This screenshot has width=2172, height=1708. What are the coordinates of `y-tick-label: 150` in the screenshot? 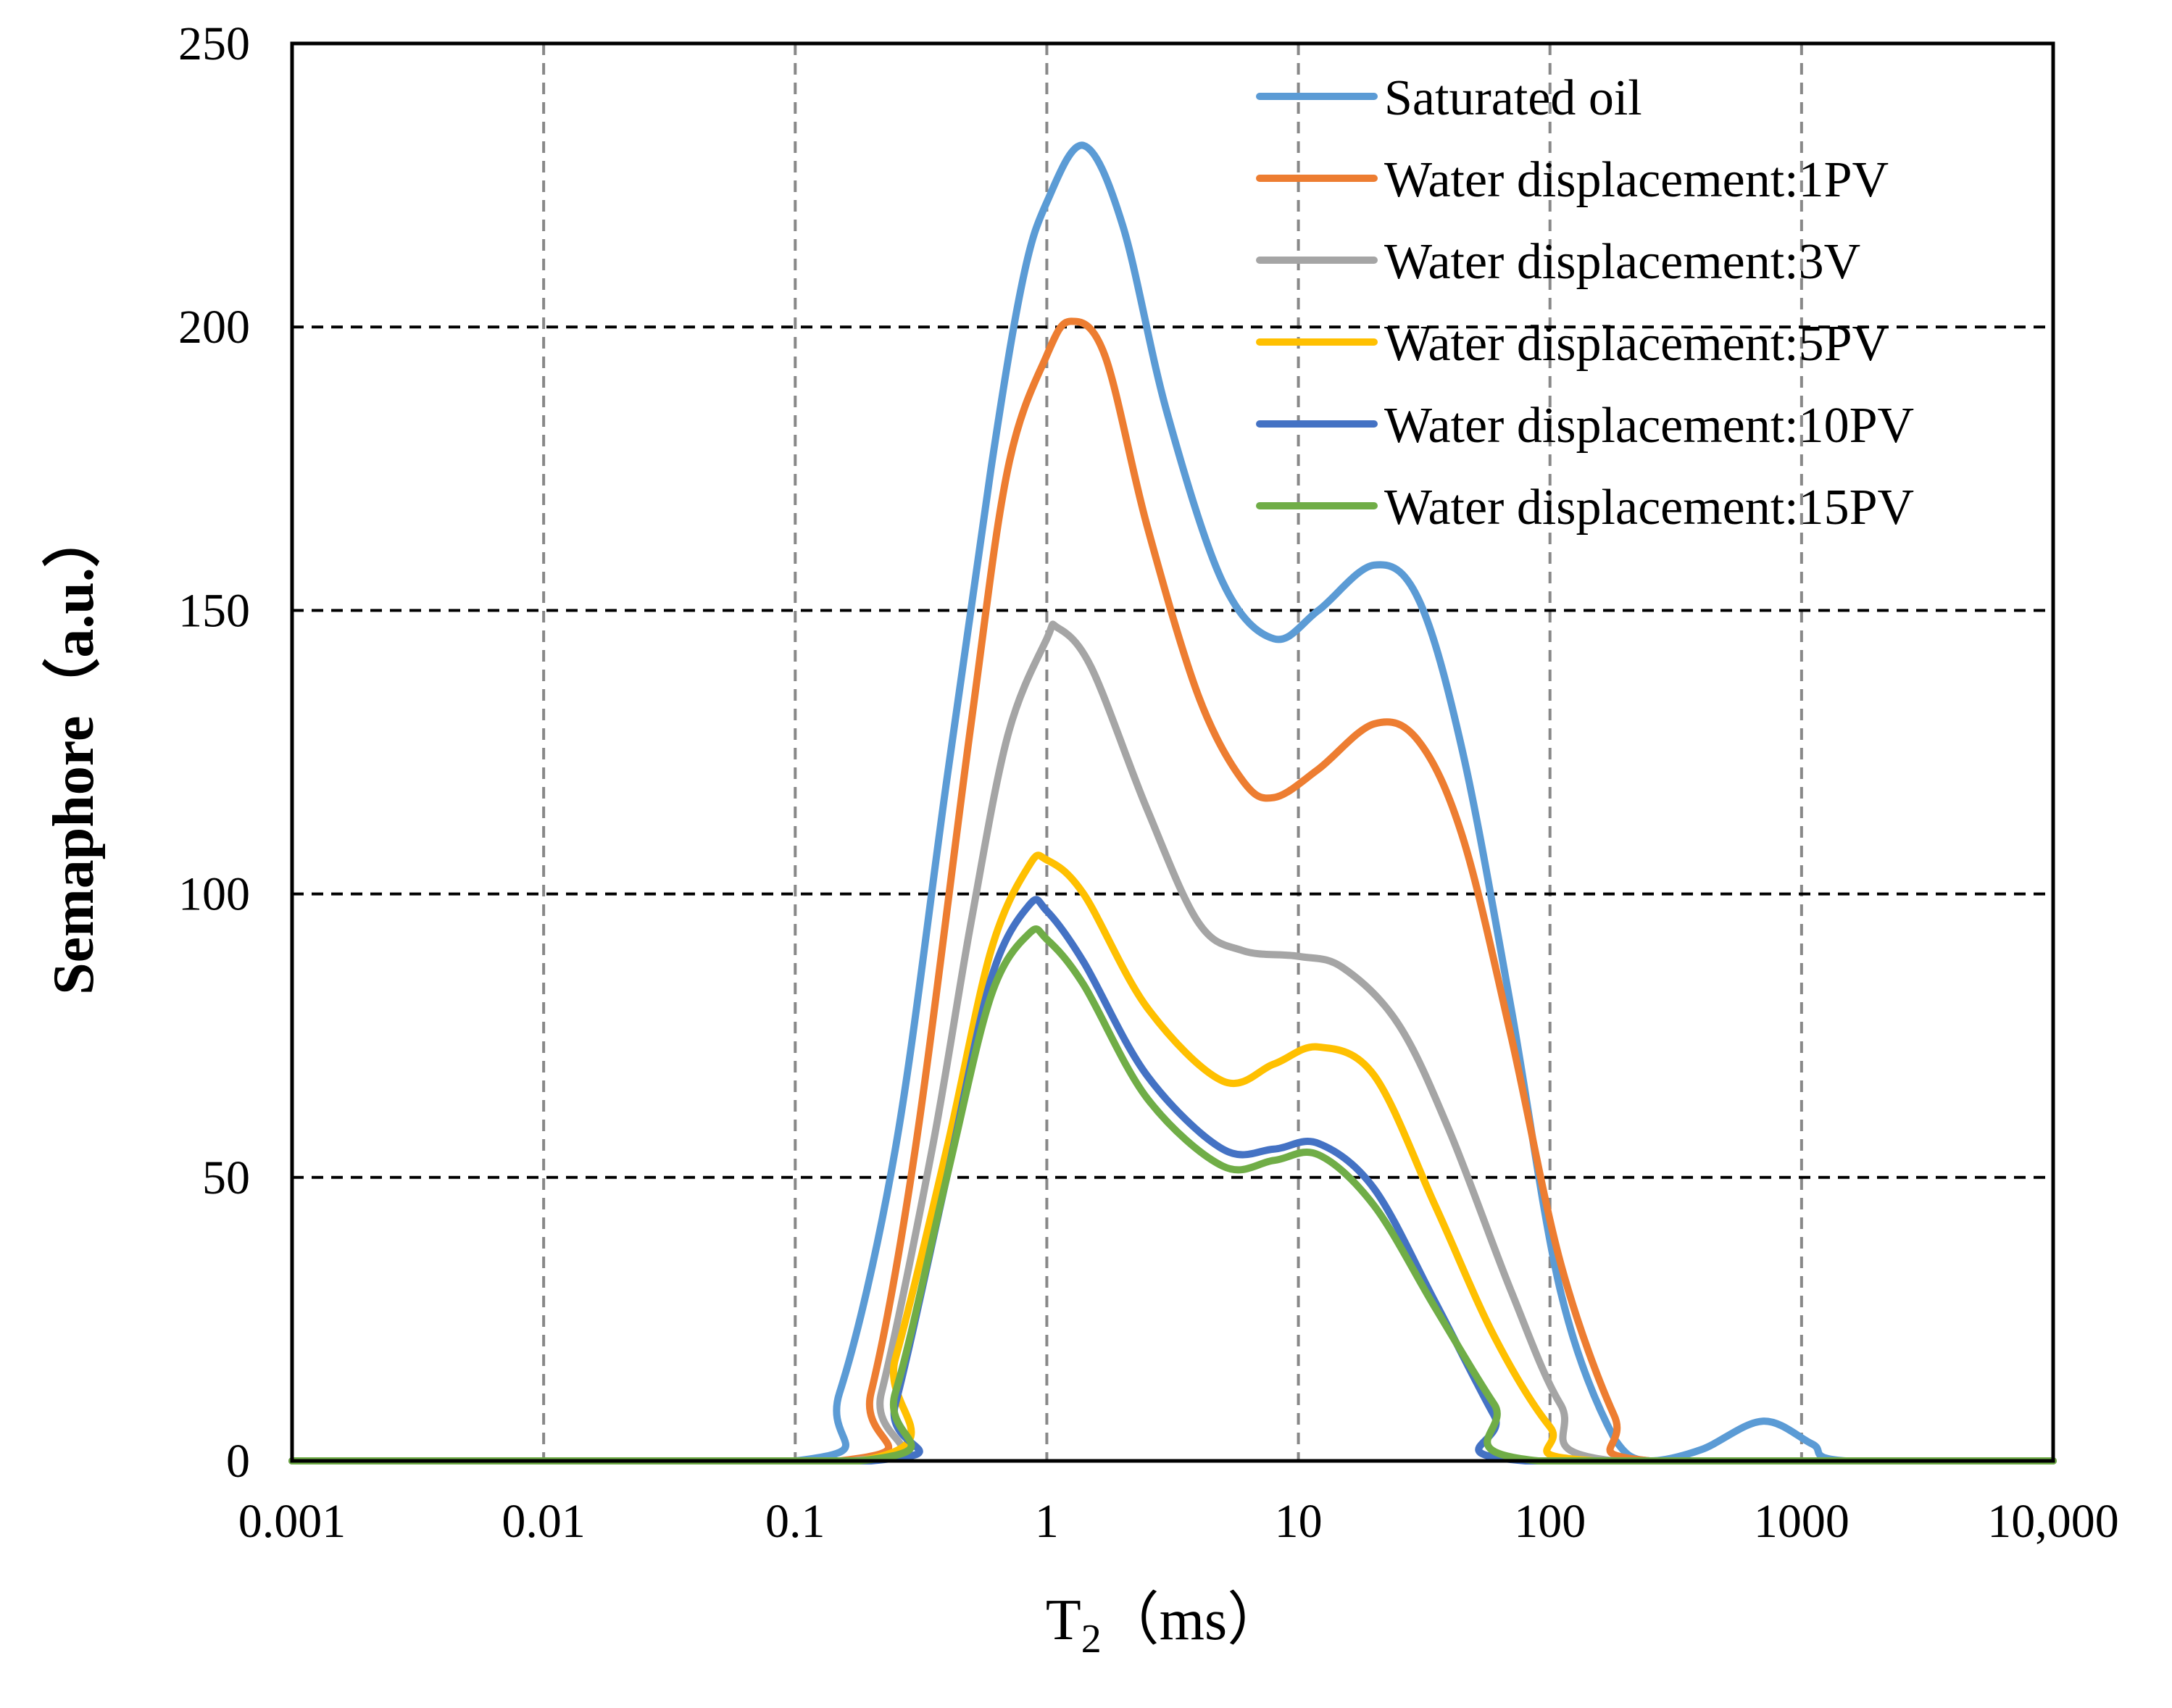 It's located at (214, 610).